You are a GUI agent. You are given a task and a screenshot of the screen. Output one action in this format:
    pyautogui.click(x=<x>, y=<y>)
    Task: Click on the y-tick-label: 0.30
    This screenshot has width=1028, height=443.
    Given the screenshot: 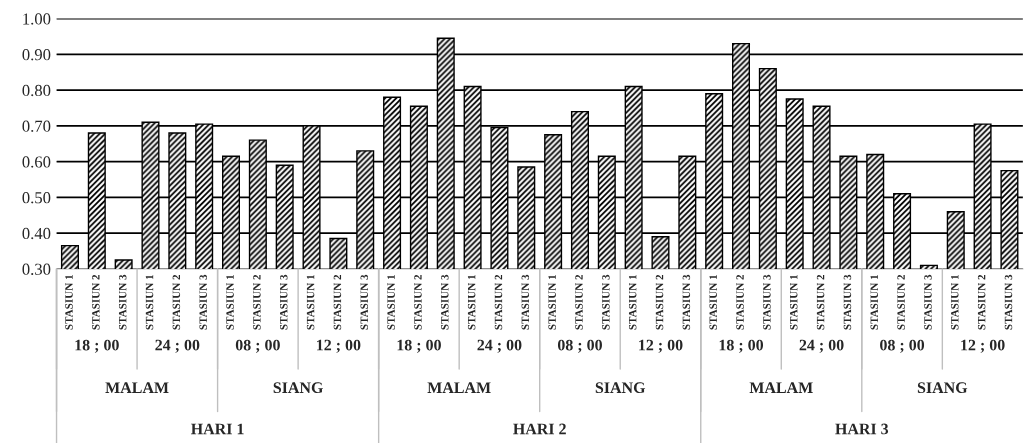 What is the action you would take?
    pyautogui.click(x=36, y=269)
    